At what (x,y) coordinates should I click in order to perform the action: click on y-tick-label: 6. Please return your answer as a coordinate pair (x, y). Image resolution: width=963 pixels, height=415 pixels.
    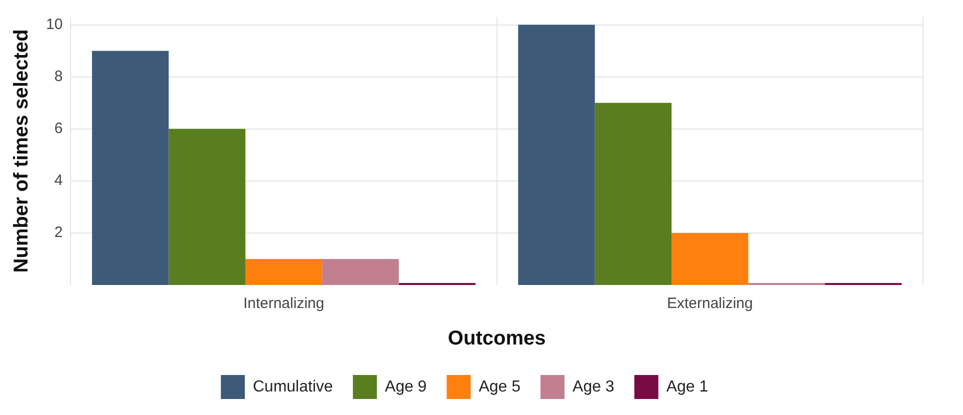
    Looking at the image, I should click on (58, 129).